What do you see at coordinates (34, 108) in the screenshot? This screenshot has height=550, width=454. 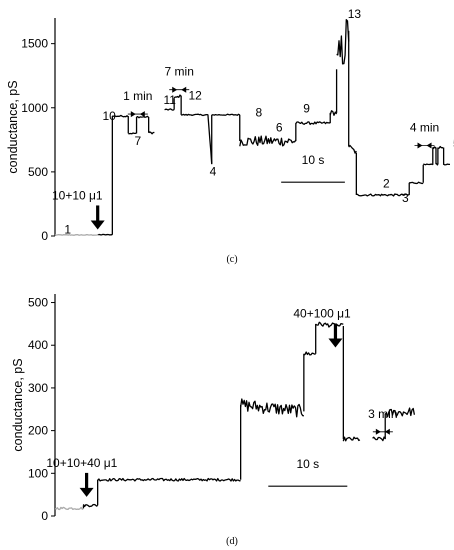 I see `y-tick-label: 1000` at bounding box center [34, 108].